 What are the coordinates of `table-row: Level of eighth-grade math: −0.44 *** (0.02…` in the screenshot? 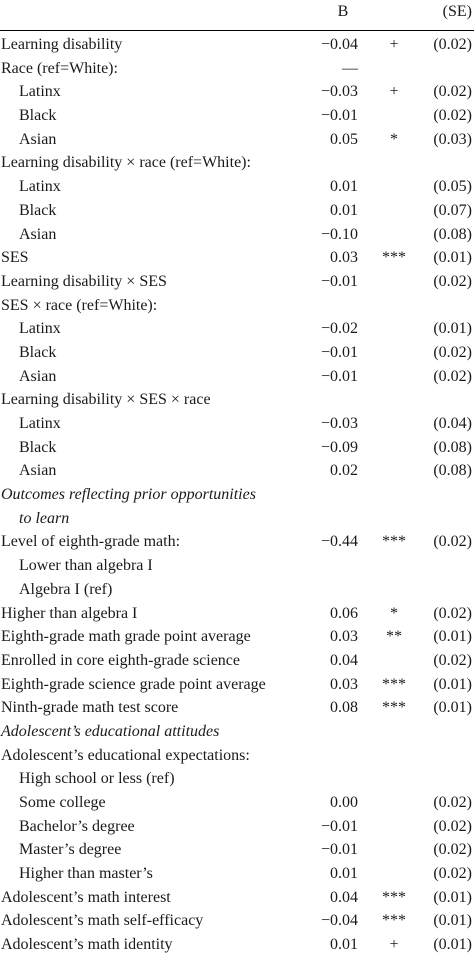 It's located at (237, 542).